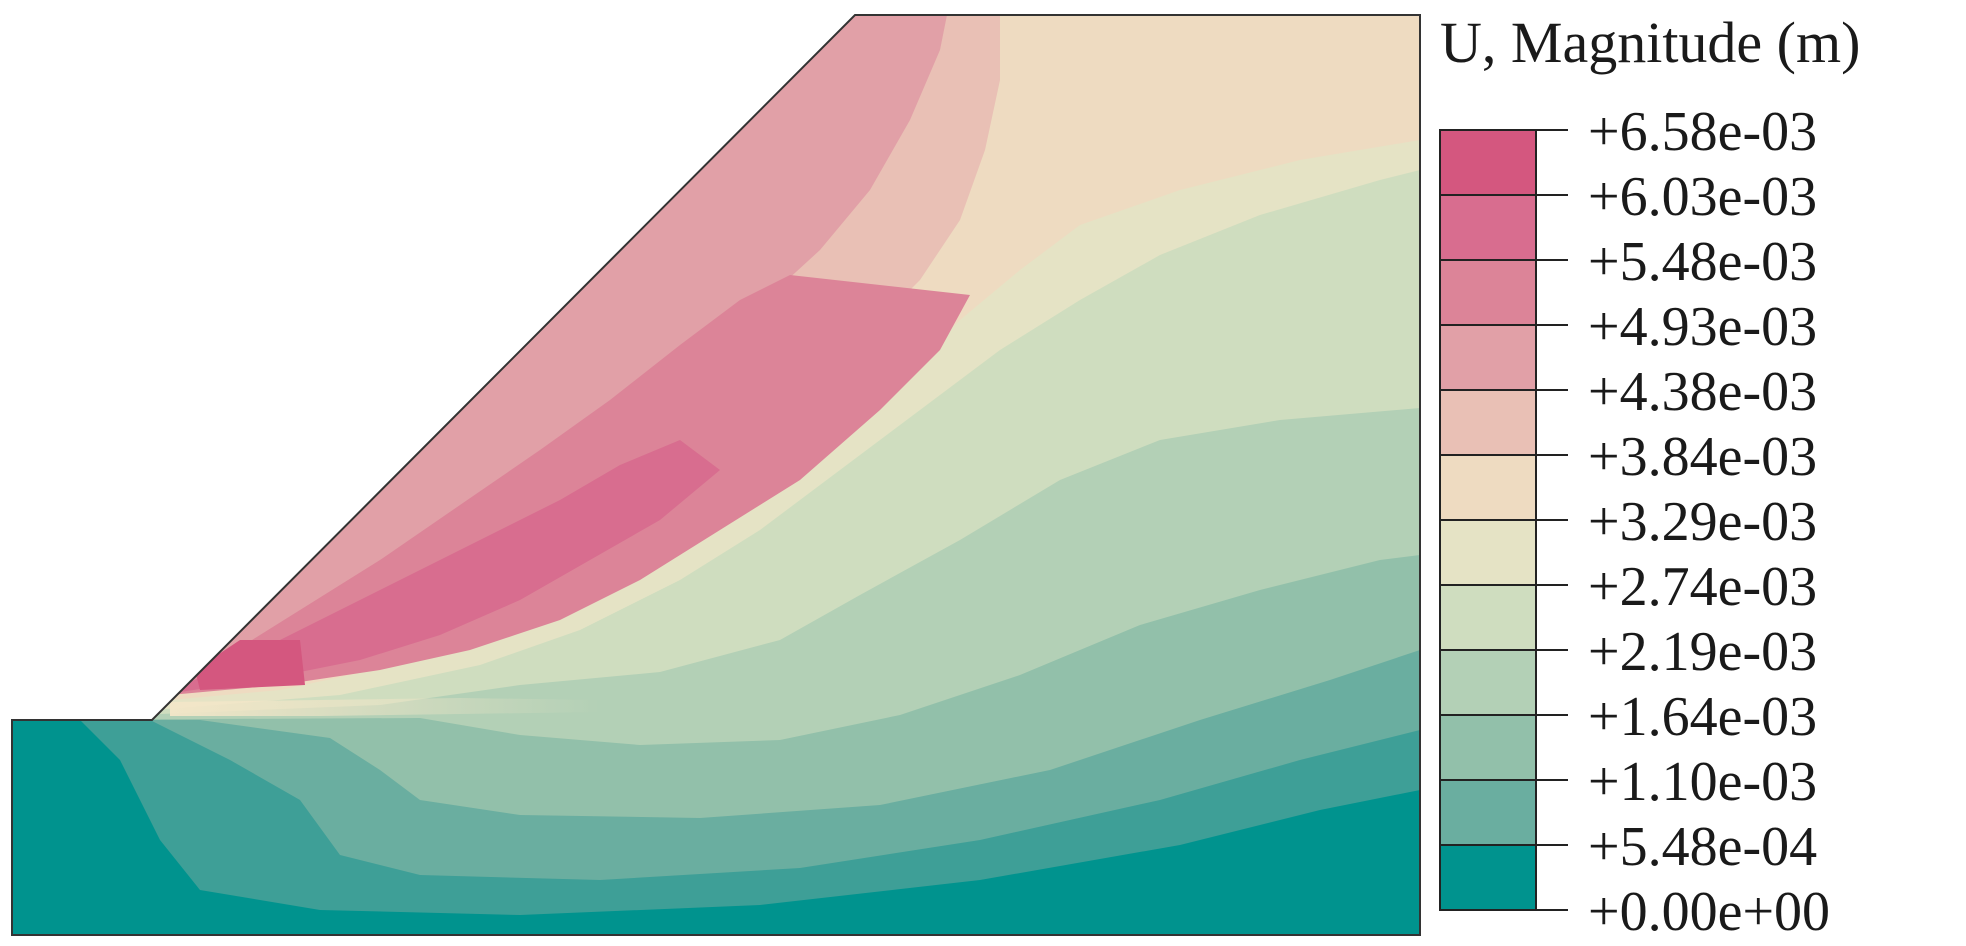 Image resolution: width=1966 pixels, height=946 pixels. Describe the element at coordinates (1702, 327) in the screenshot. I see `legend-label: +4.93e-03` at that location.